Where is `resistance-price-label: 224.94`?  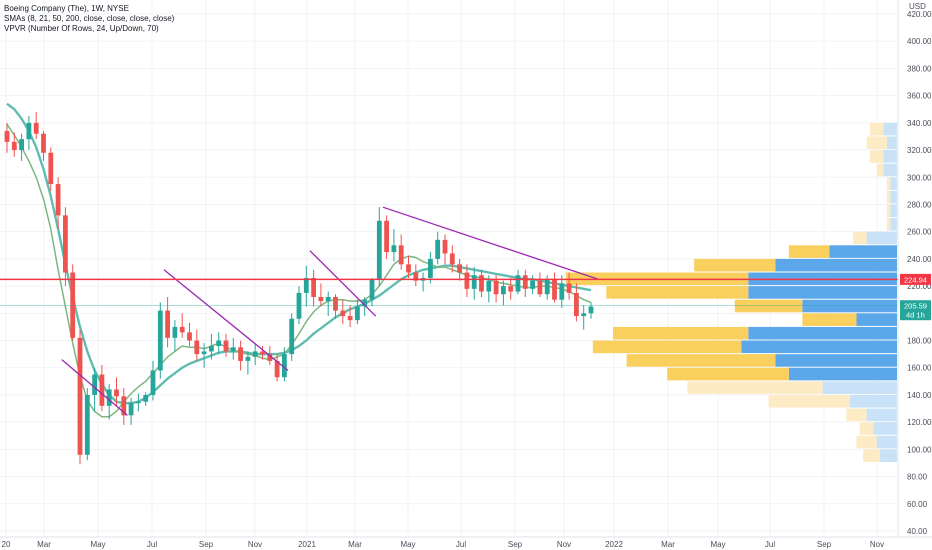 resistance-price-label: 224.94 is located at coordinates (915, 279).